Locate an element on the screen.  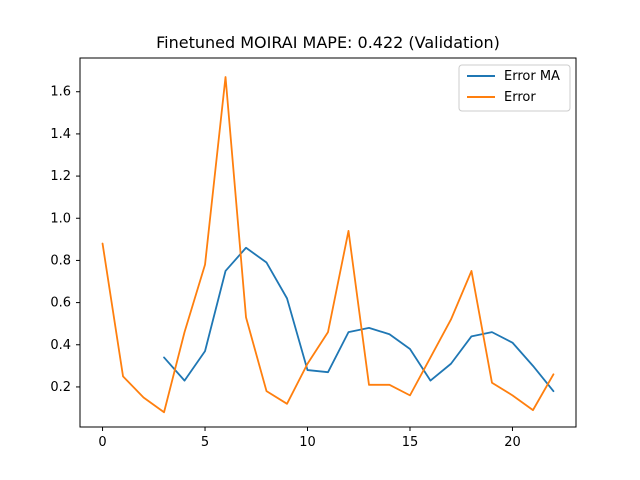
y-tick-label: 0.8 is located at coordinates (60, 260).